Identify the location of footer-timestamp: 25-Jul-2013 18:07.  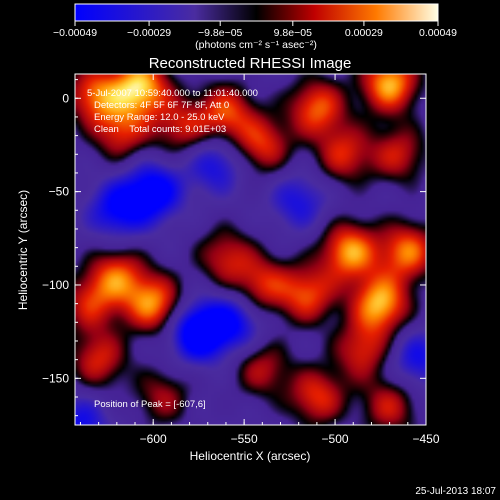
(455, 491).